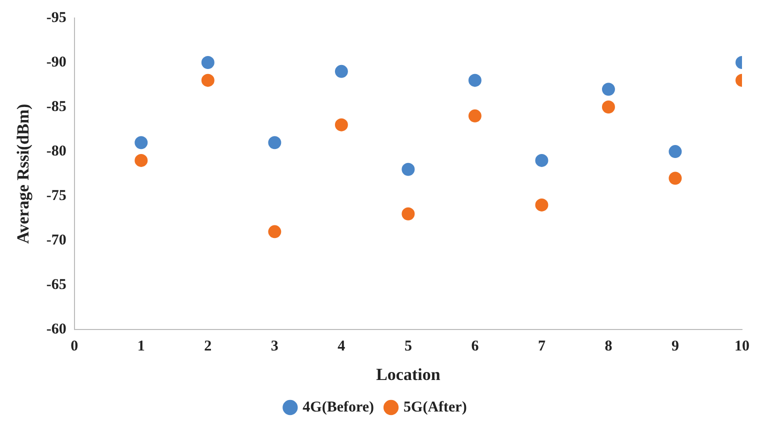  Describe the element at coordinates (56, 151) in the screenshot. I see `y-tick-label: -80` at that location.